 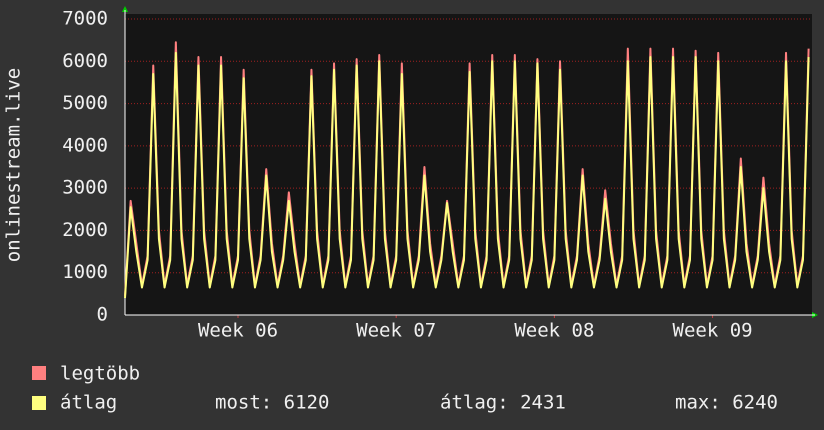 What do you see at coordinates (713, 331) in the screenshot?
I see `x-tick-label: Week 09` at bounding box center [713, 331].